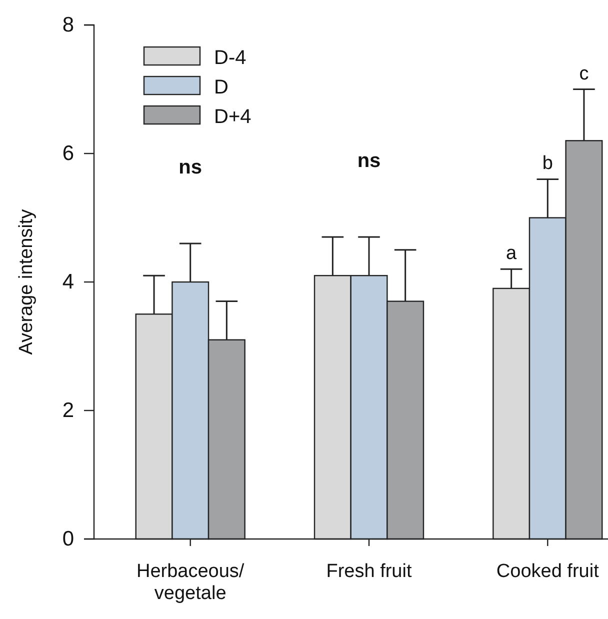 This screenshot has height=619, width=608. I want to click on annotation: a, so click(512, 253).